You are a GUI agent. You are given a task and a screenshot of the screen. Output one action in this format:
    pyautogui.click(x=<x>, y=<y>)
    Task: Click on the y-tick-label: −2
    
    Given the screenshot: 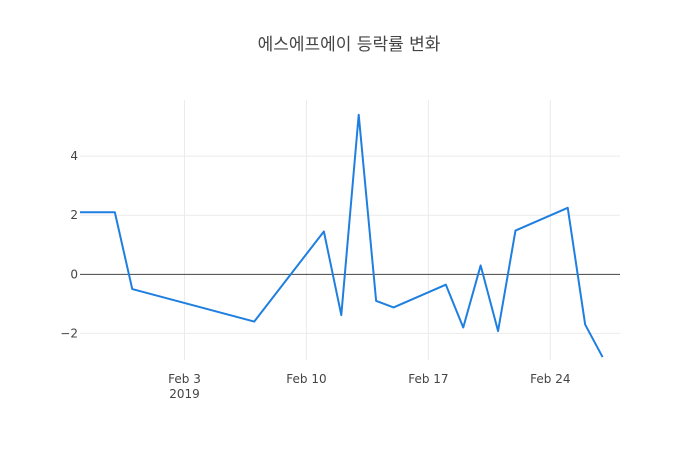 What is the action you would take?
    pyautogui.click(x=69, y=333)
    